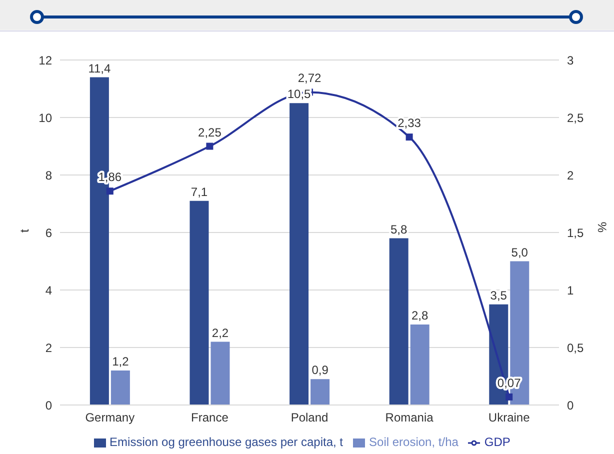  I want to click on y2-tick-label: 3, so click(570, 60).